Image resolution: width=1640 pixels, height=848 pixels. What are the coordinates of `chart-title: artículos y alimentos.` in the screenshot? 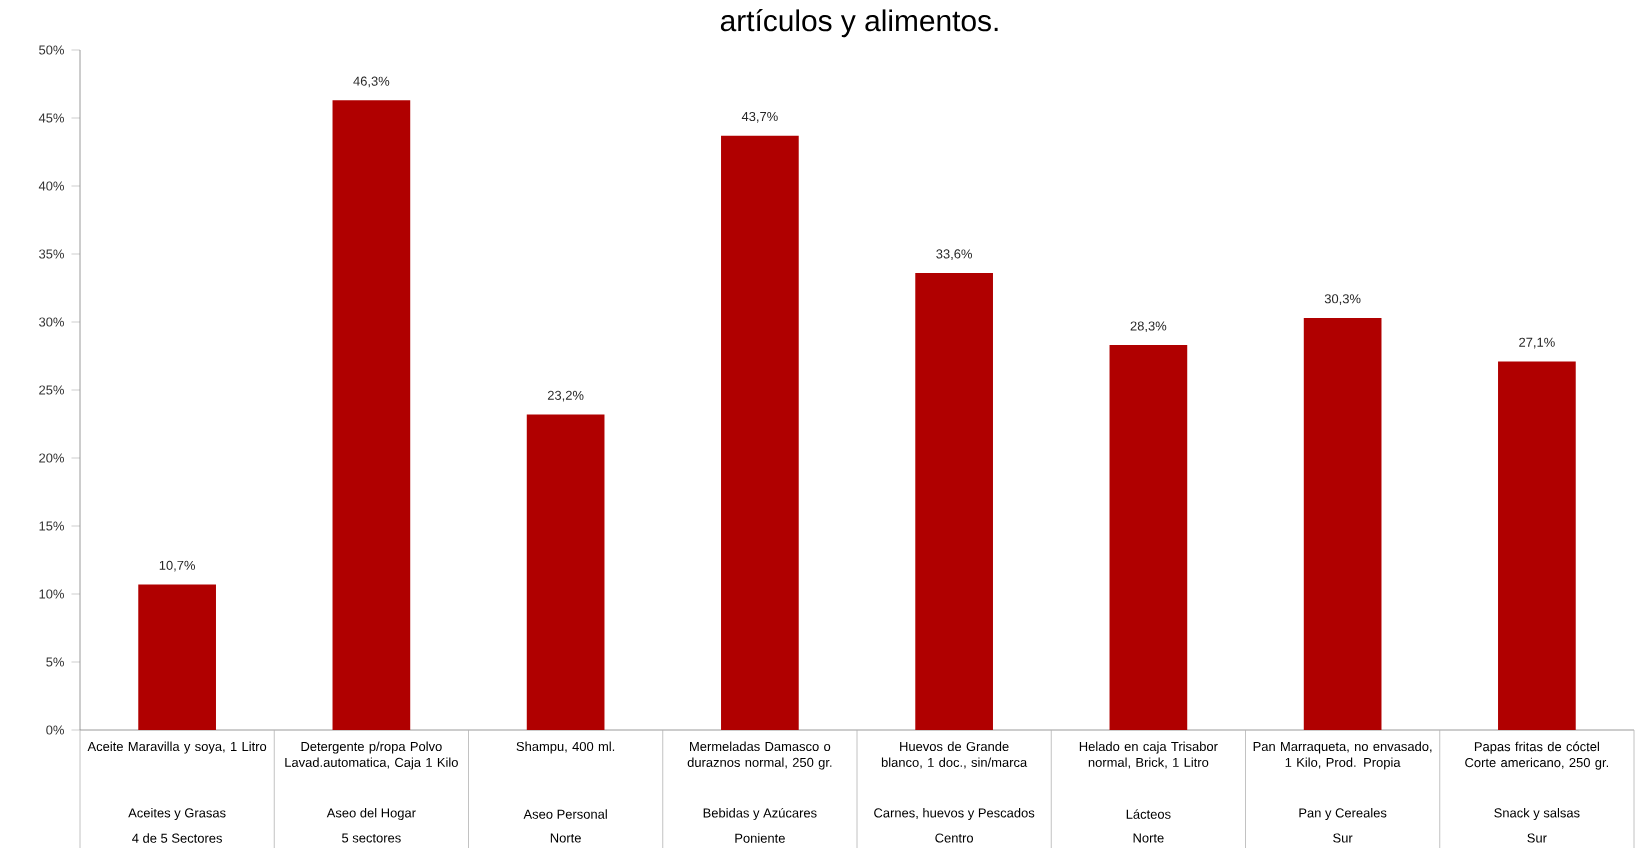 It's located at (859, 23).